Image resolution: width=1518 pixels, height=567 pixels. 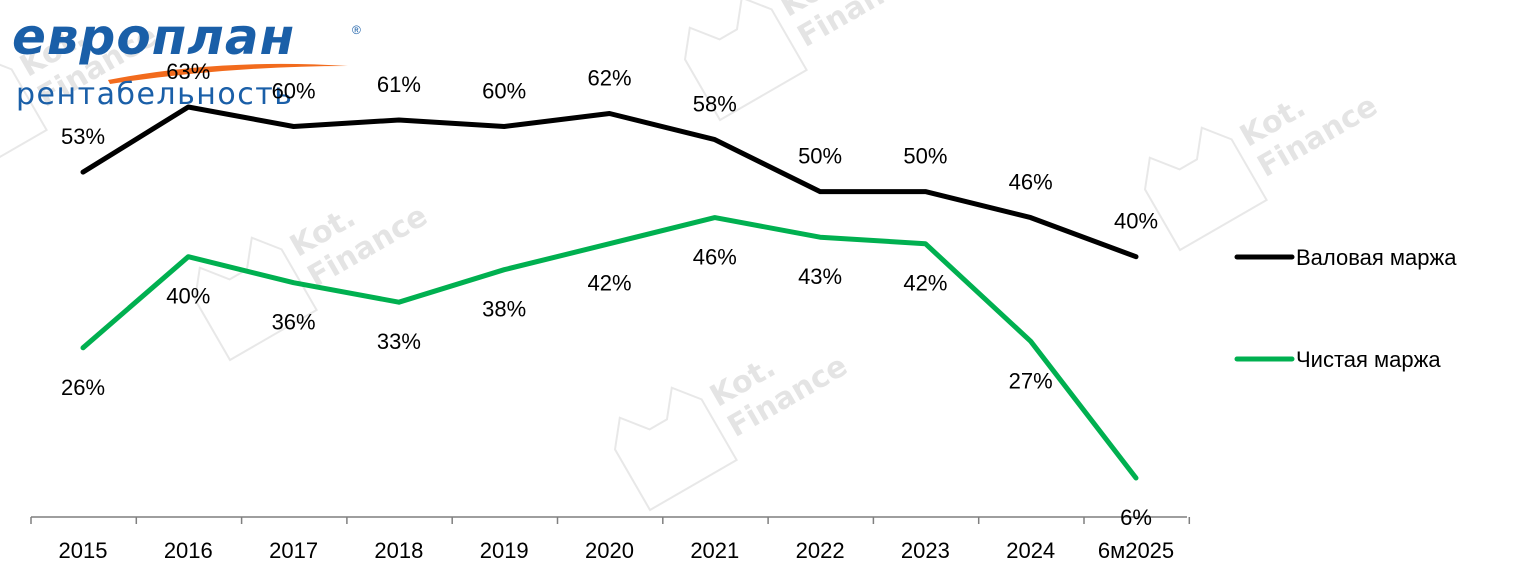 I want to click on data-label-gross-margin: 62%, so click(x=609, y=78).